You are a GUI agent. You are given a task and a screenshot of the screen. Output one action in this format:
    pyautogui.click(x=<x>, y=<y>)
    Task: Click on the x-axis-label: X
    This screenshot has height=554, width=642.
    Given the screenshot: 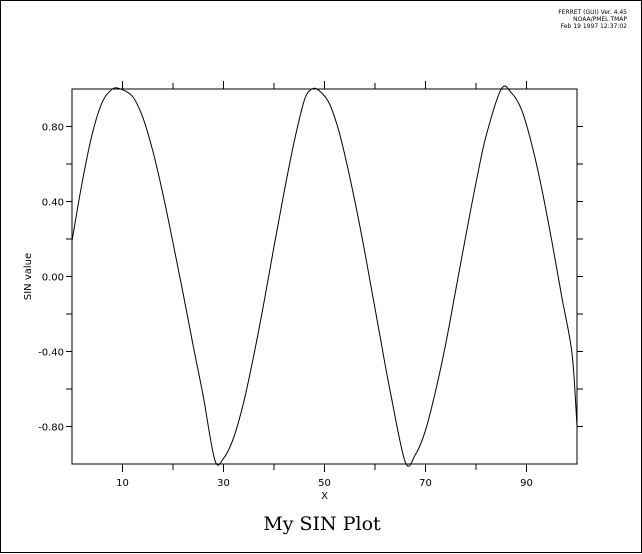 What is the action you would take?
    pyautogui.click(x=324, y=496)
    